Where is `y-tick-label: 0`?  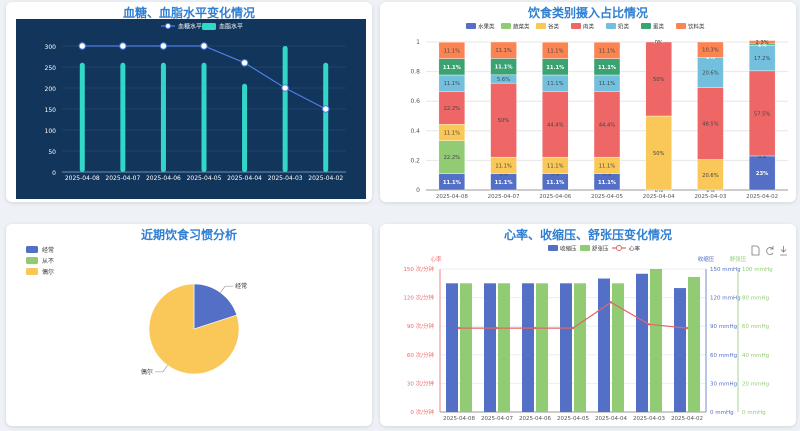 y-tick-label: 0 is located at coordinates (418, 190).